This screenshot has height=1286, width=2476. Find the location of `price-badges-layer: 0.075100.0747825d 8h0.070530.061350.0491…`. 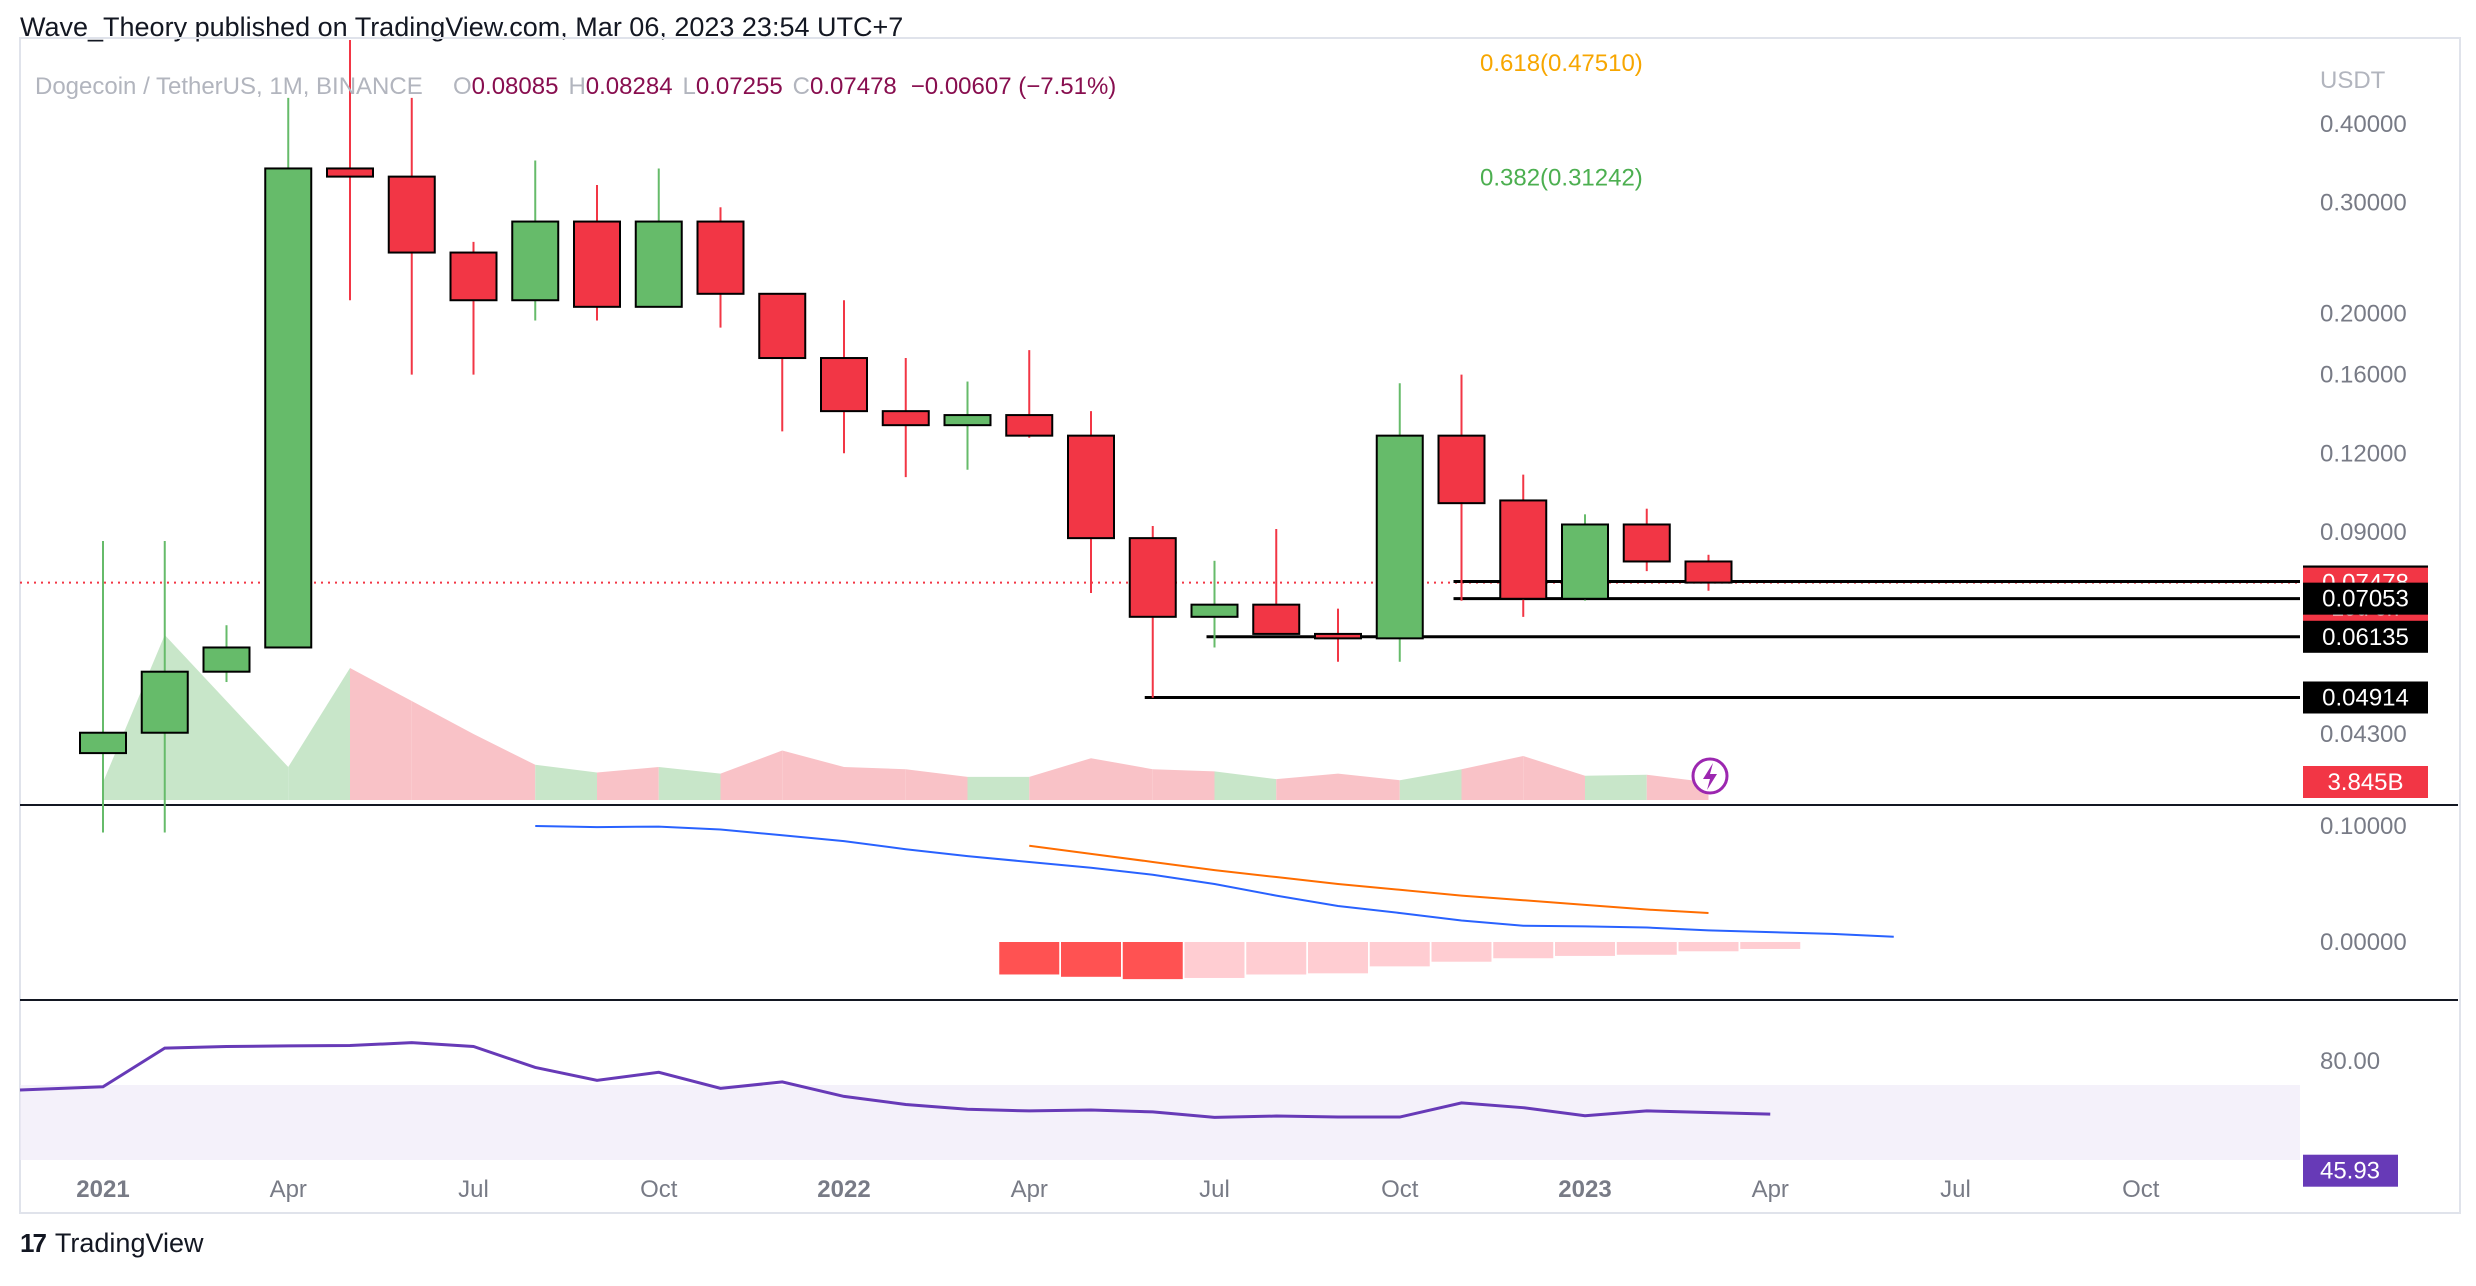

price-badges-layer: 0.075100.0747825d 8h0.070530.061350.0491… is located at coordinates (2365, 876).